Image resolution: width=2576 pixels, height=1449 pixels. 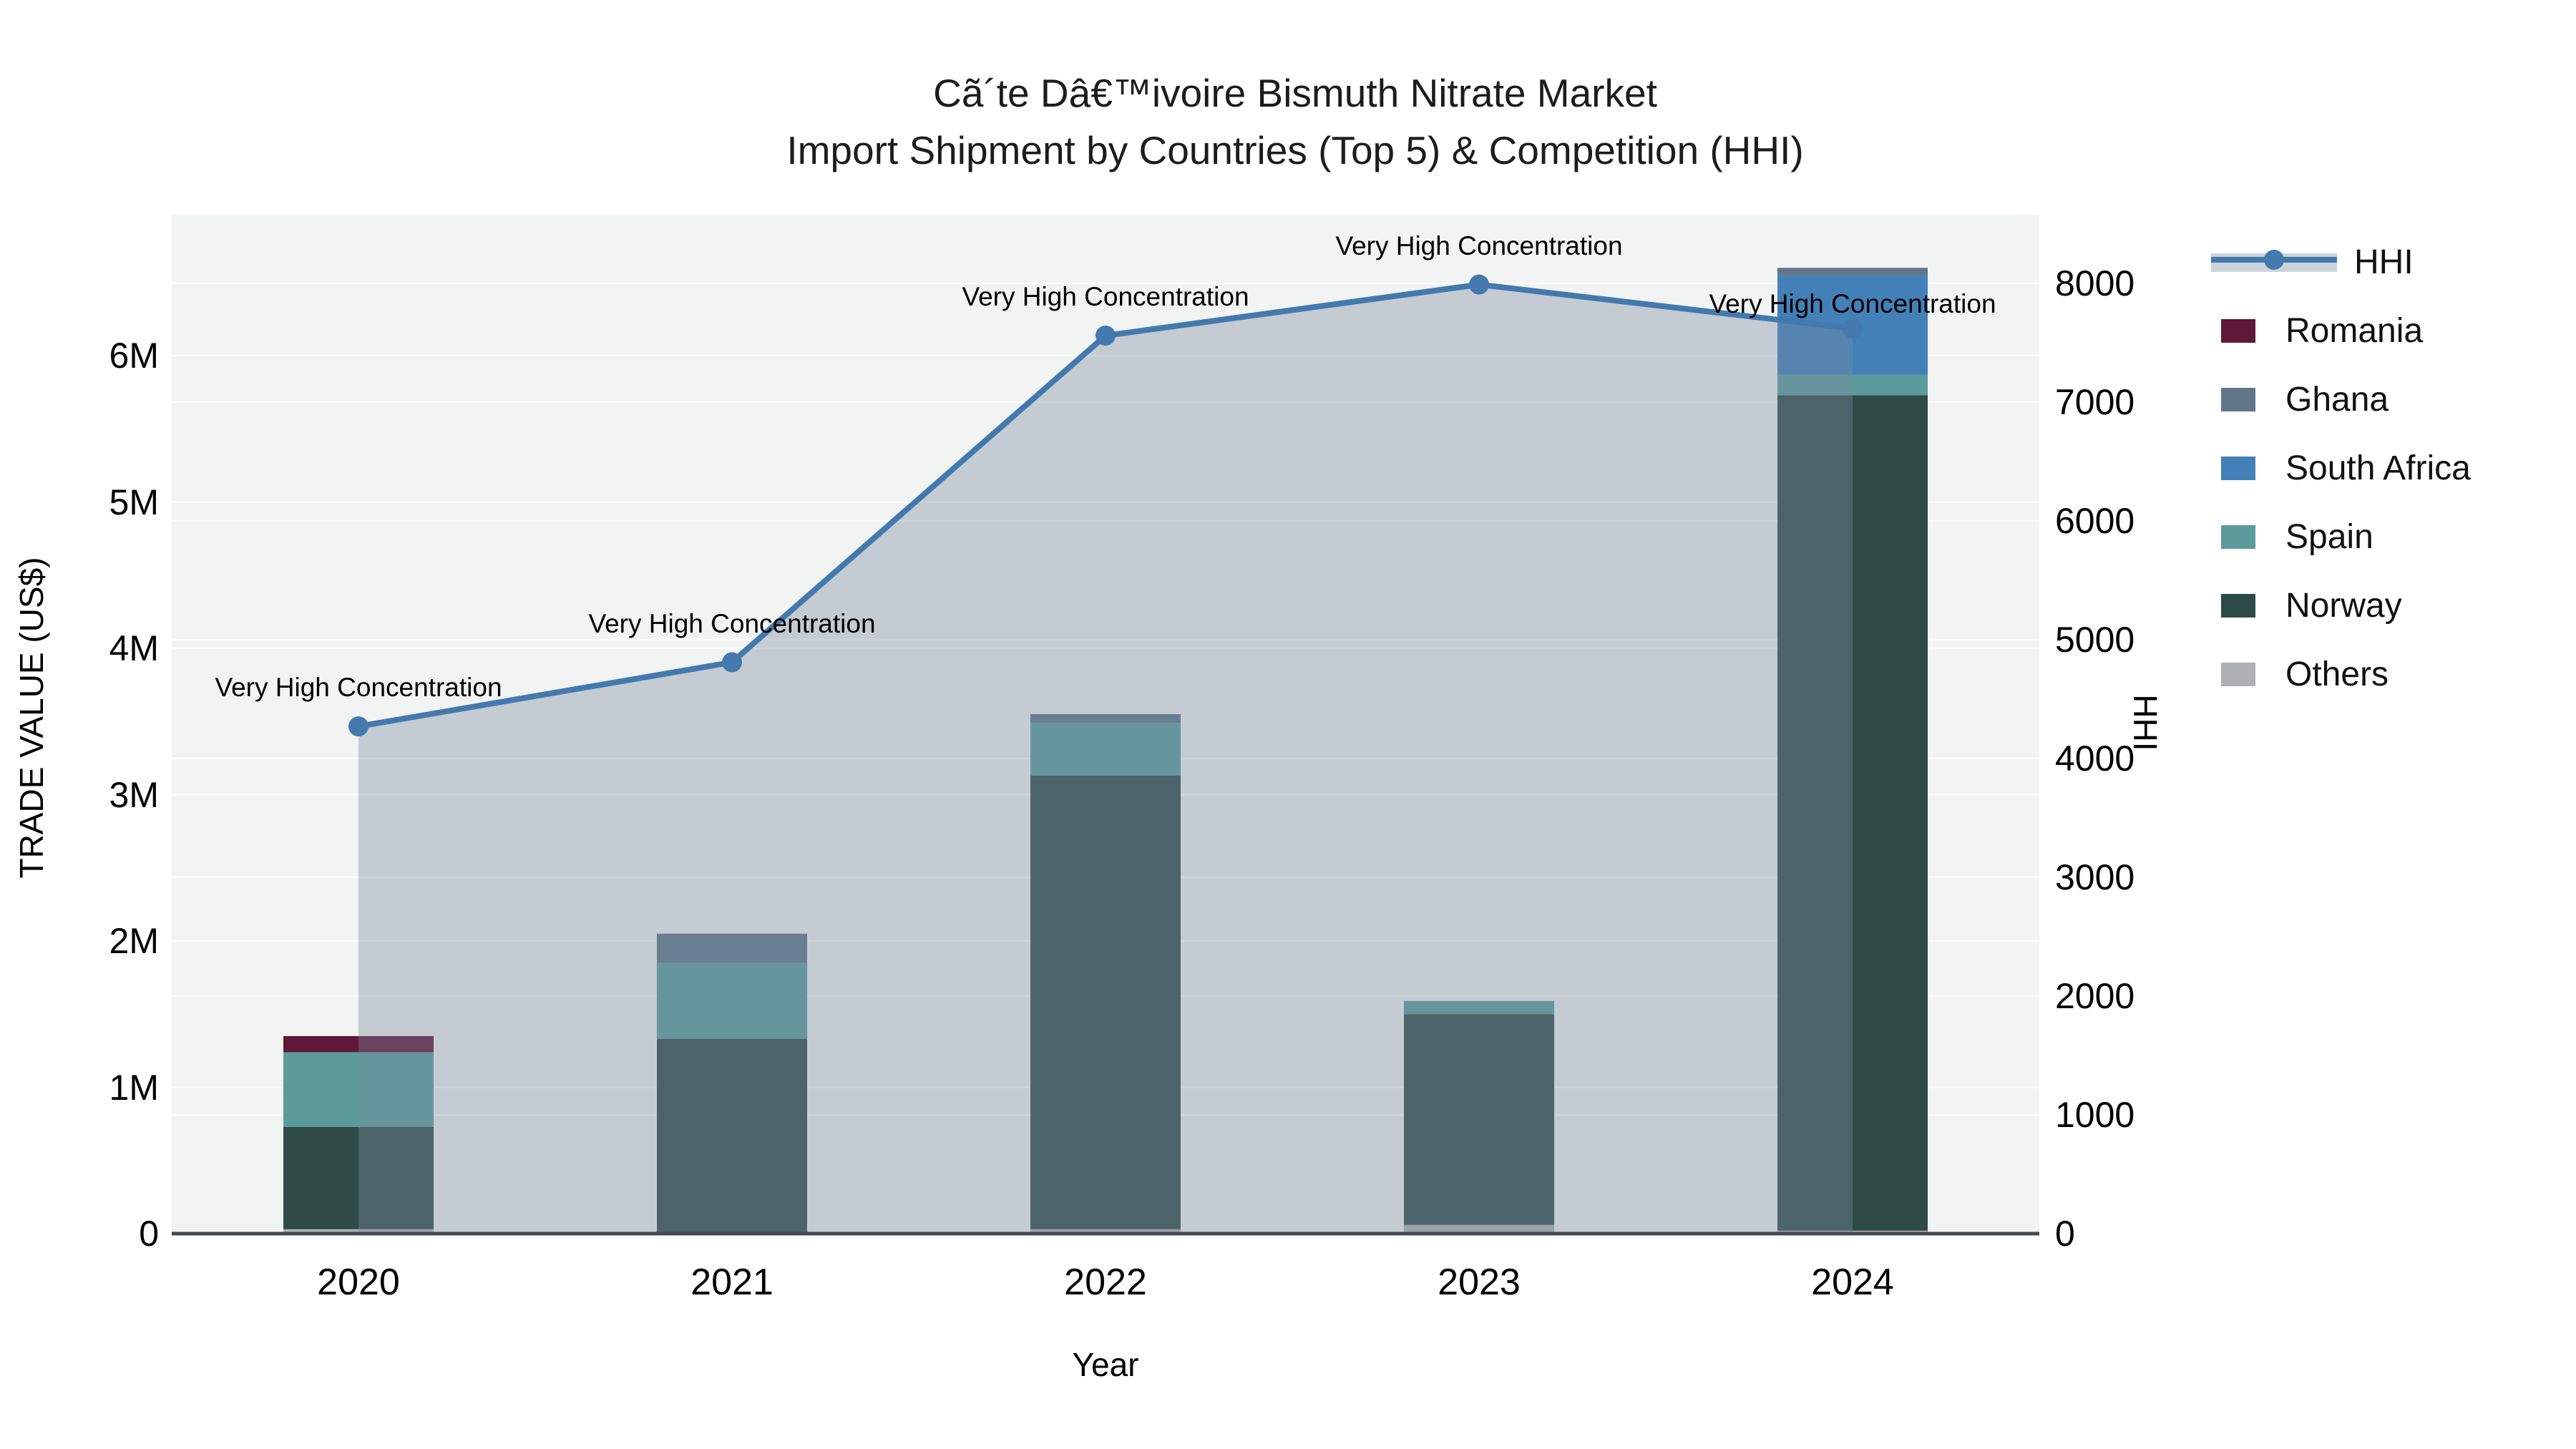 I want to click on bar-segment-spain-2021, so click(x=732, y=1001).